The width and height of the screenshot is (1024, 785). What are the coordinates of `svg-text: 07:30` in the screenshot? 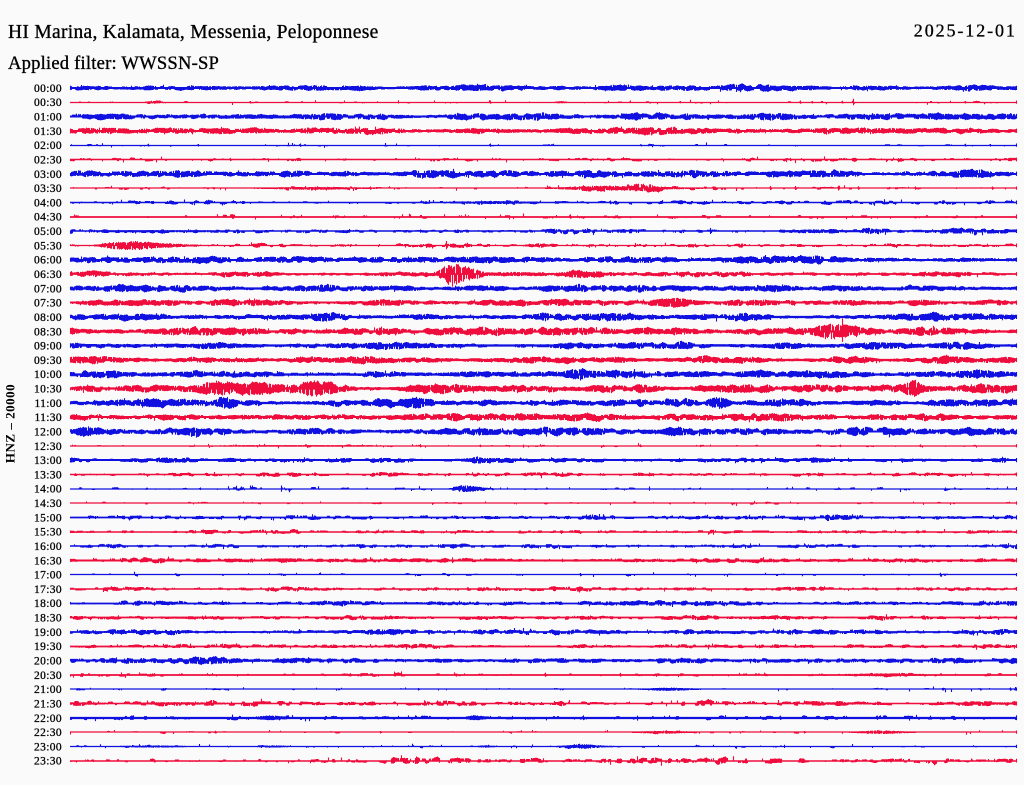 It's located at (48, 304).